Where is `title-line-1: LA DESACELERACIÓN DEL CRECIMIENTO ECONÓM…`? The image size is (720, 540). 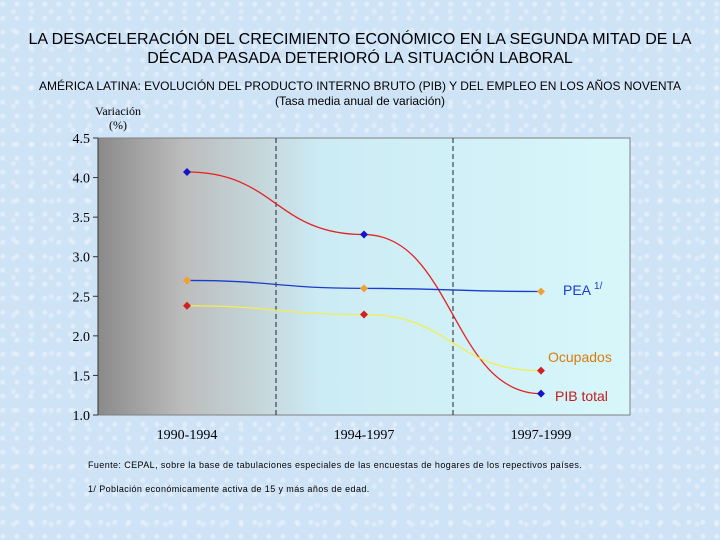 title-line-1: LA DESACELERACIÓN DEL CRECIMIENTO ECONÓM… is located at coordinates (360, 39).